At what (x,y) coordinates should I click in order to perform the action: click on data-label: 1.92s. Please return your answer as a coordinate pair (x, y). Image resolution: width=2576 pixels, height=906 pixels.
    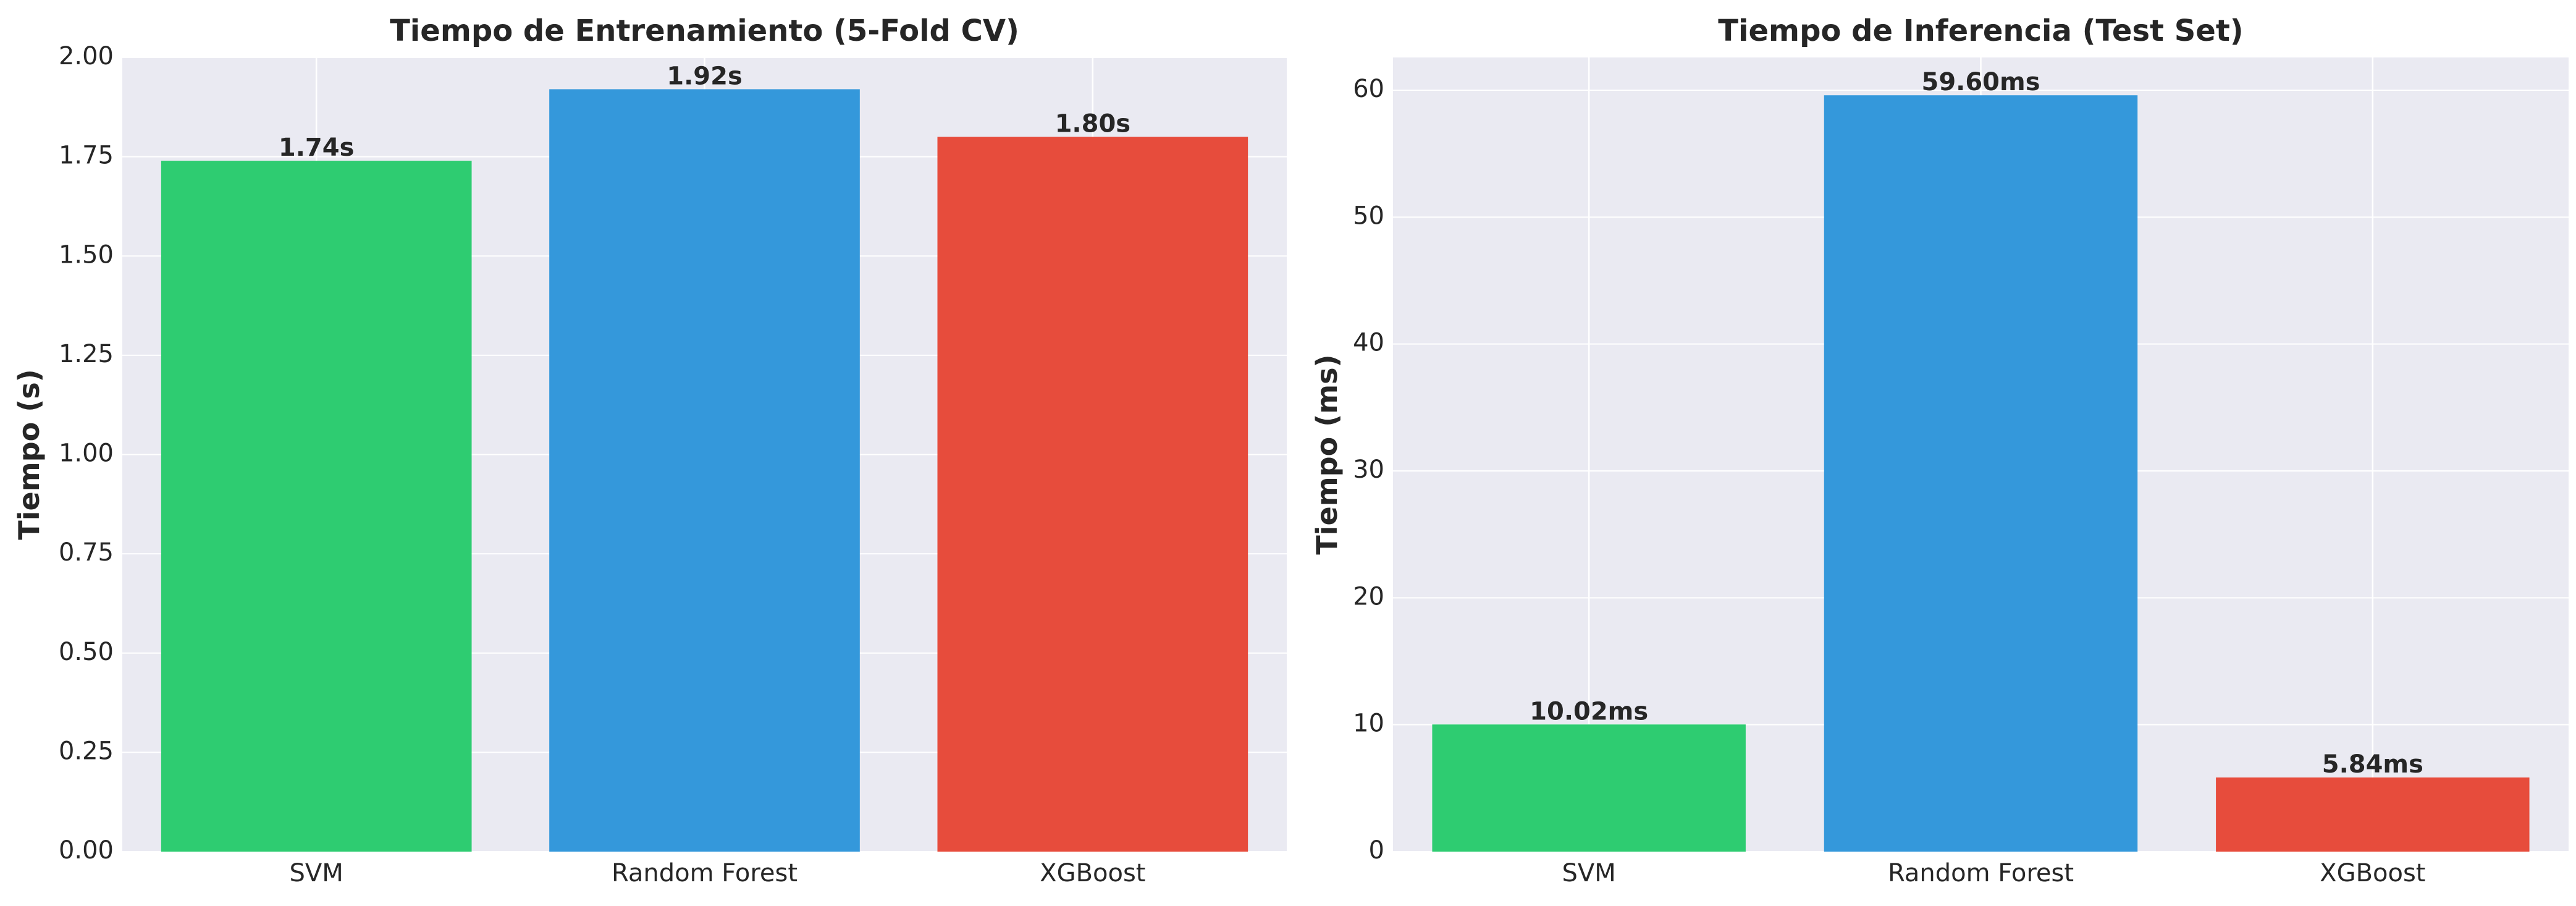
    Looking at the image, I should click on (705, 76).